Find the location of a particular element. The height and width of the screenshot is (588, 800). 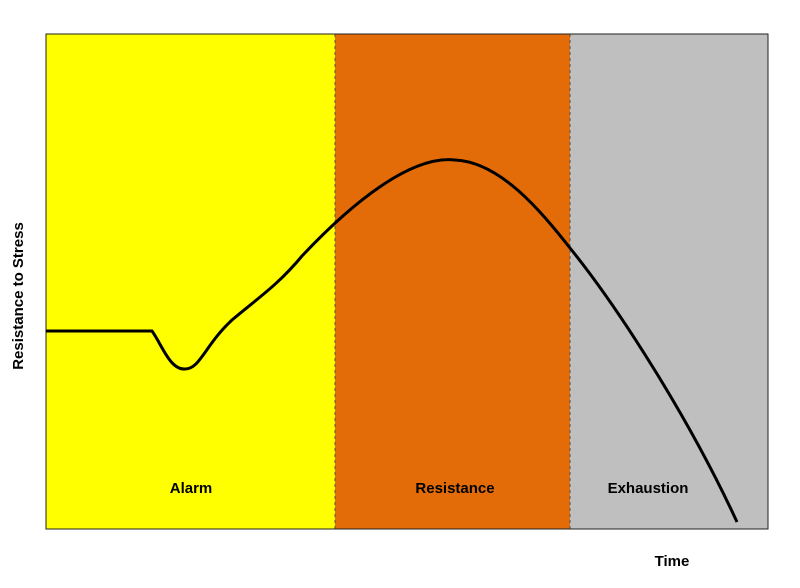

y-axis-label: Resistance to Stress is located at coordinates (18, 296).